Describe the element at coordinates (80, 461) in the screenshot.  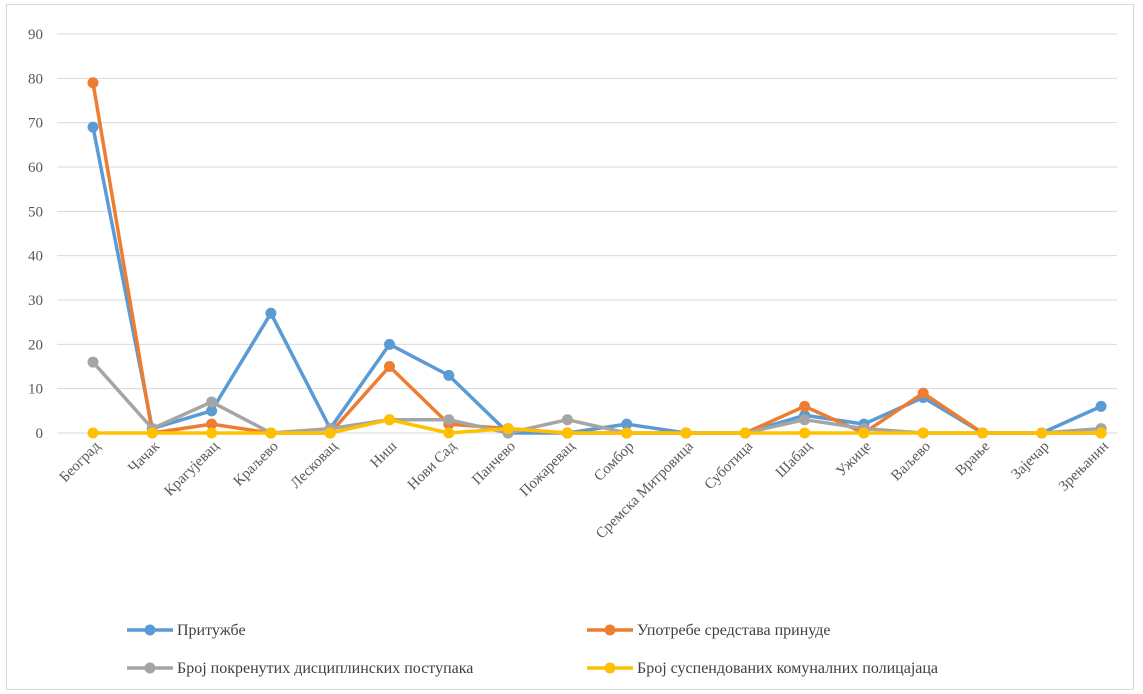
I see `x-tick-label: Београд` at that location.